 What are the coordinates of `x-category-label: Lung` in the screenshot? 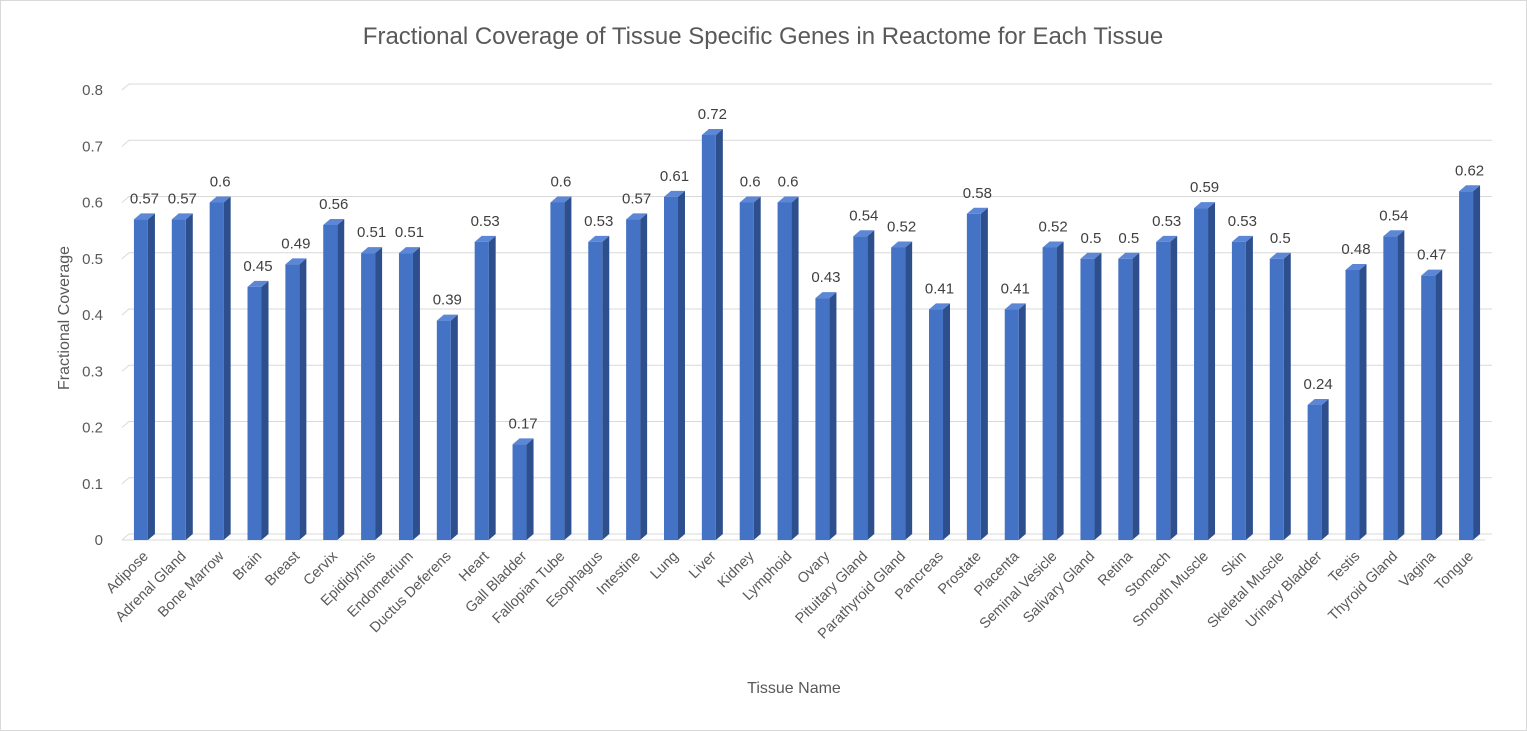 It's located at (665, 566).